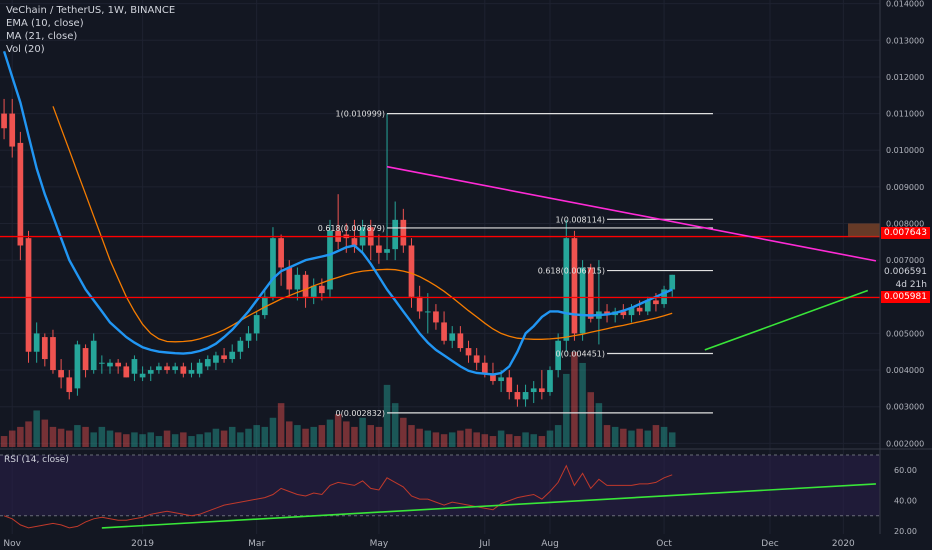 This screenshot has width=932, height=550. What do you see at coordinates (361, 413) in the screenshot?
I see `fib1-label: 0(0.002832)` at bounding box center [361, 413].